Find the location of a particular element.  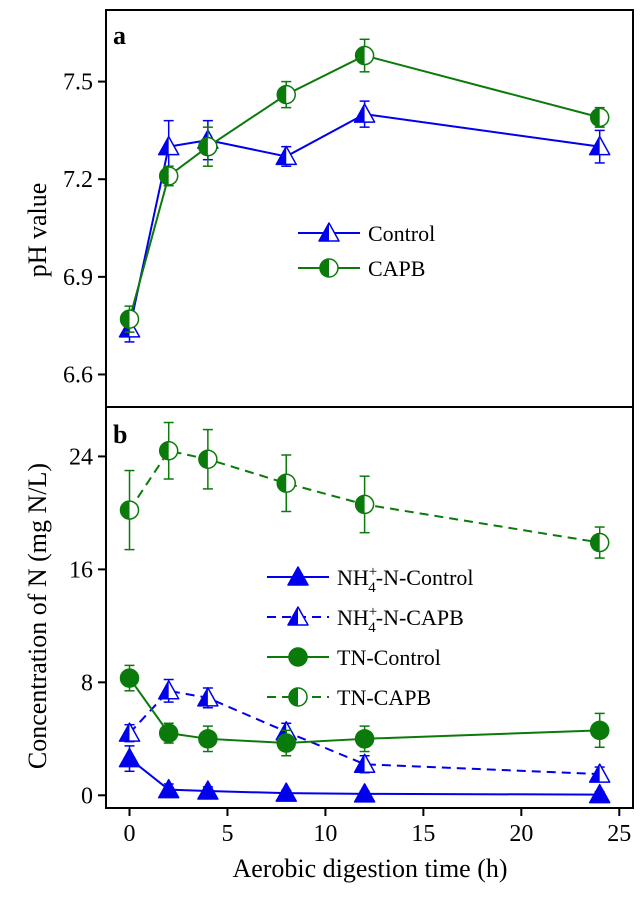

y-tick-label: 6.6 is located at coordinates (78, 375).